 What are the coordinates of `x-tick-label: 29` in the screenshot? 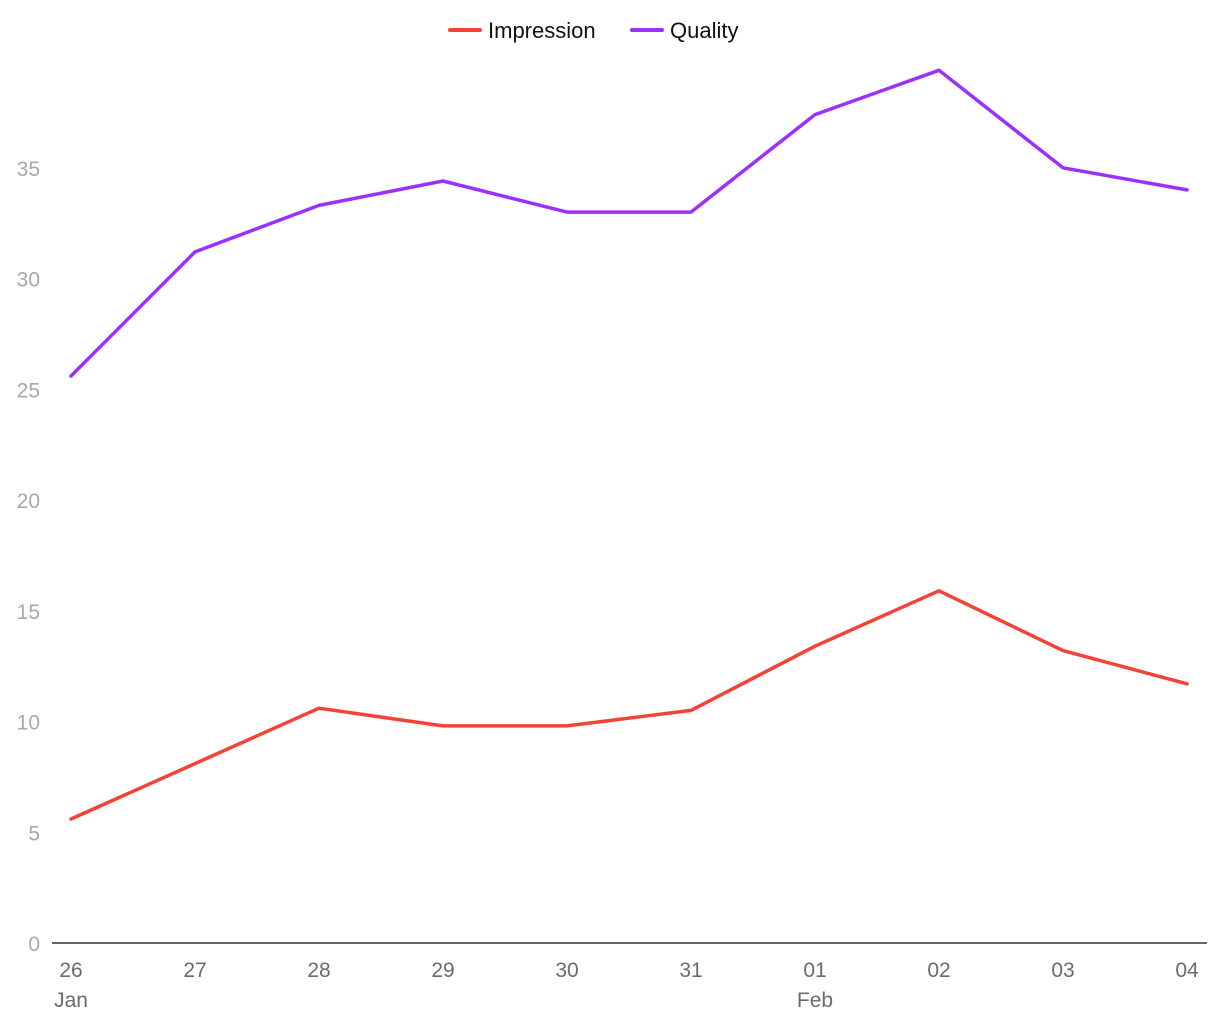 It's located at (442, 970).